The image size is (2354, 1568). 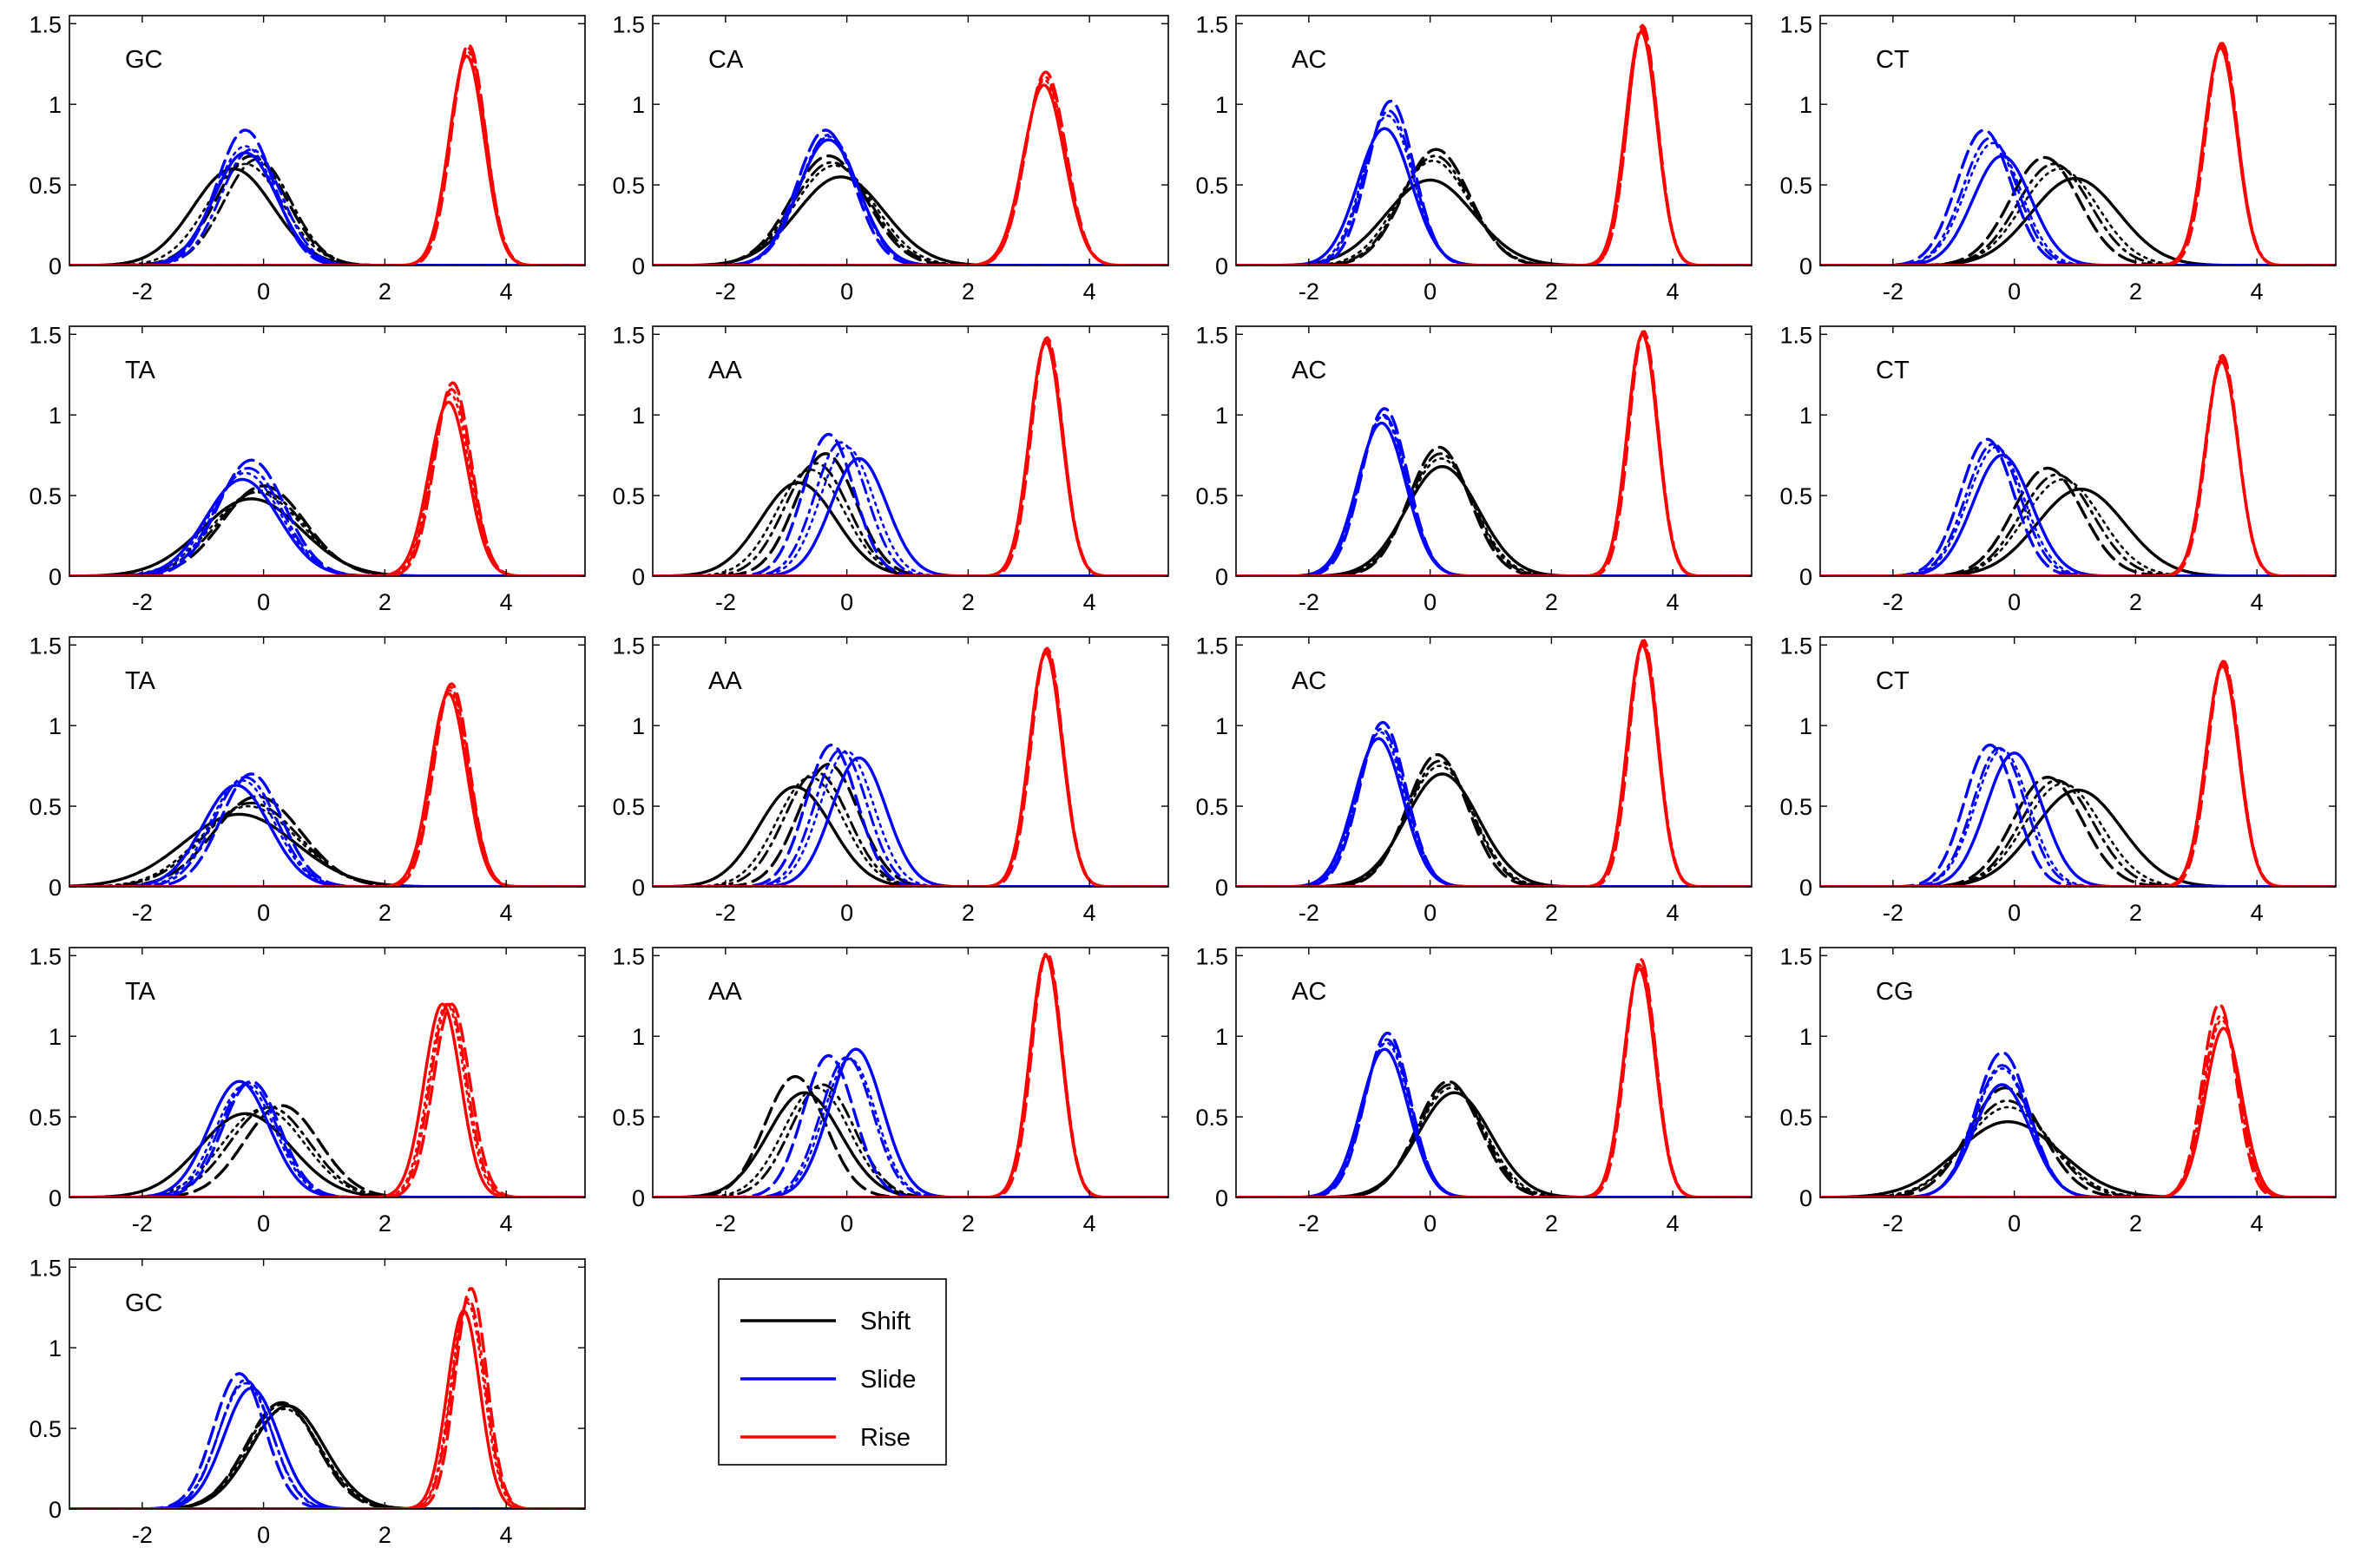 I want to click on legend-box, so click(x=832, y=1372).